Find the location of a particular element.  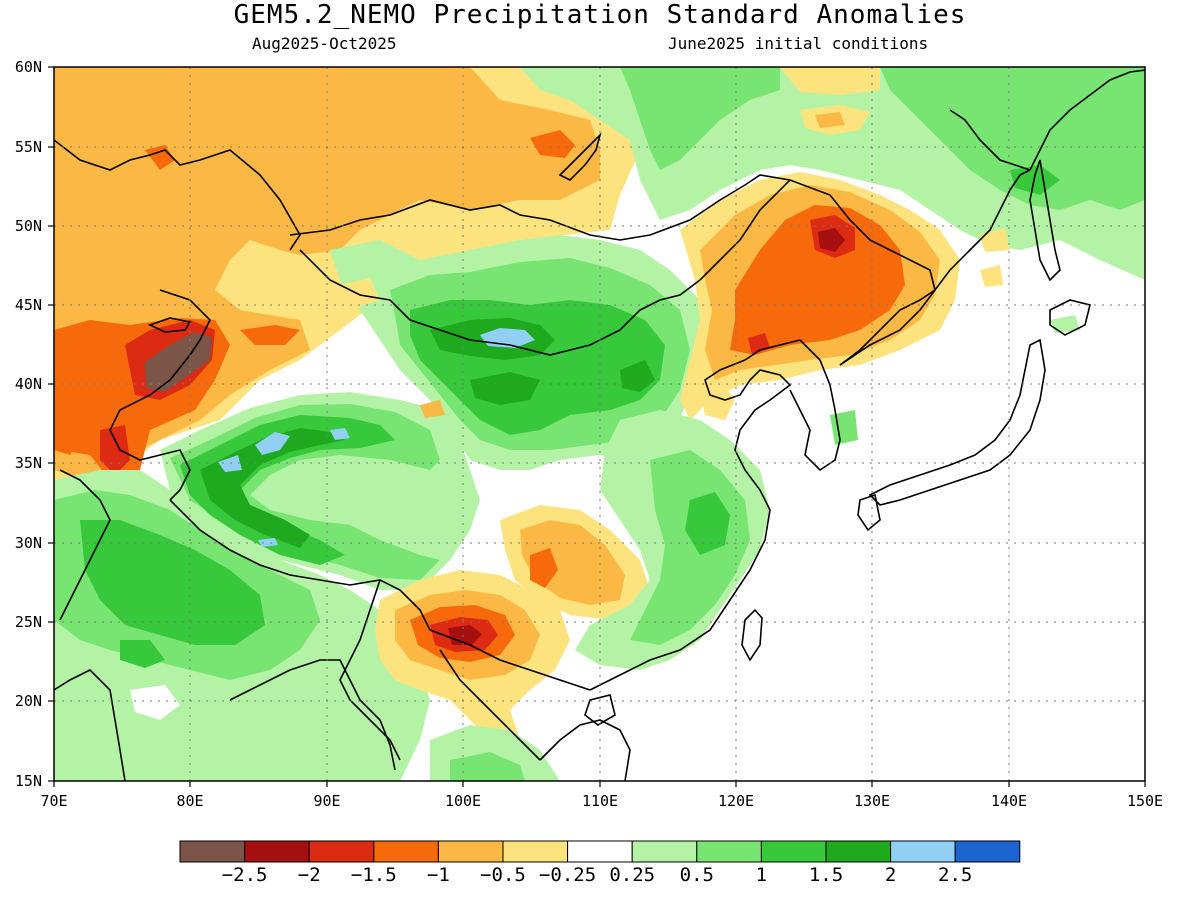

wet-region-eastchina is located at coordinates (690, 547).